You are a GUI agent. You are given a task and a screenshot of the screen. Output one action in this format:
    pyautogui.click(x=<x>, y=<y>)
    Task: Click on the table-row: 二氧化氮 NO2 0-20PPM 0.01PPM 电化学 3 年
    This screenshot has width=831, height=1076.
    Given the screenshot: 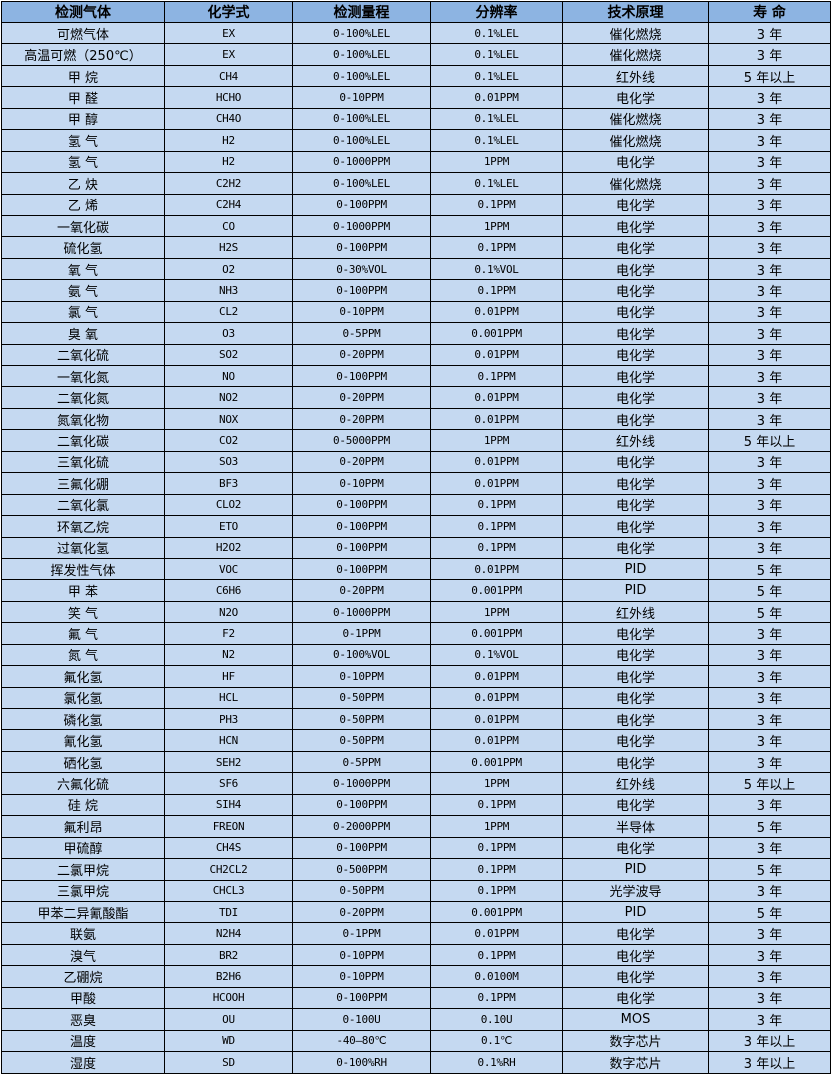 What is the action you would take?
    pyautogui.click(x=416, y=397)
    